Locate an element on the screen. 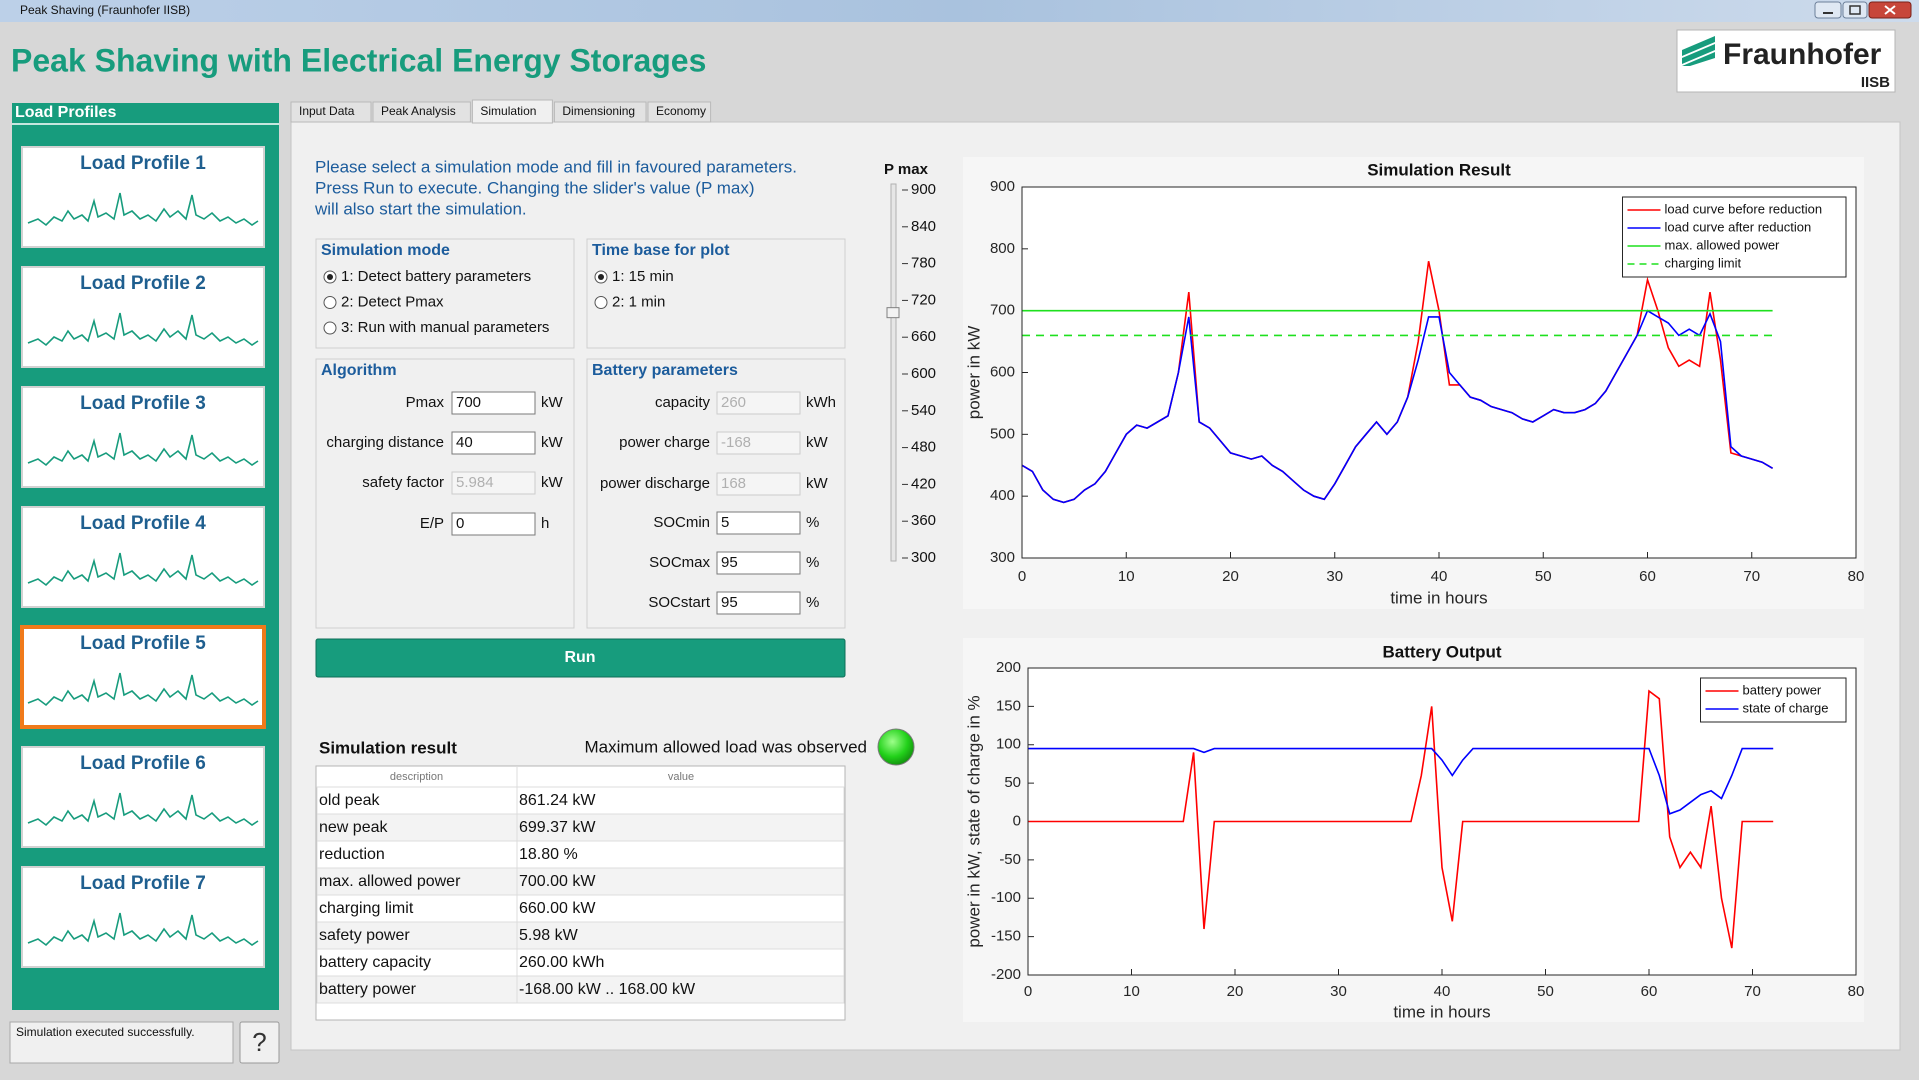  profile-title: Load Profile 3 is located at coordinates (143, 403).